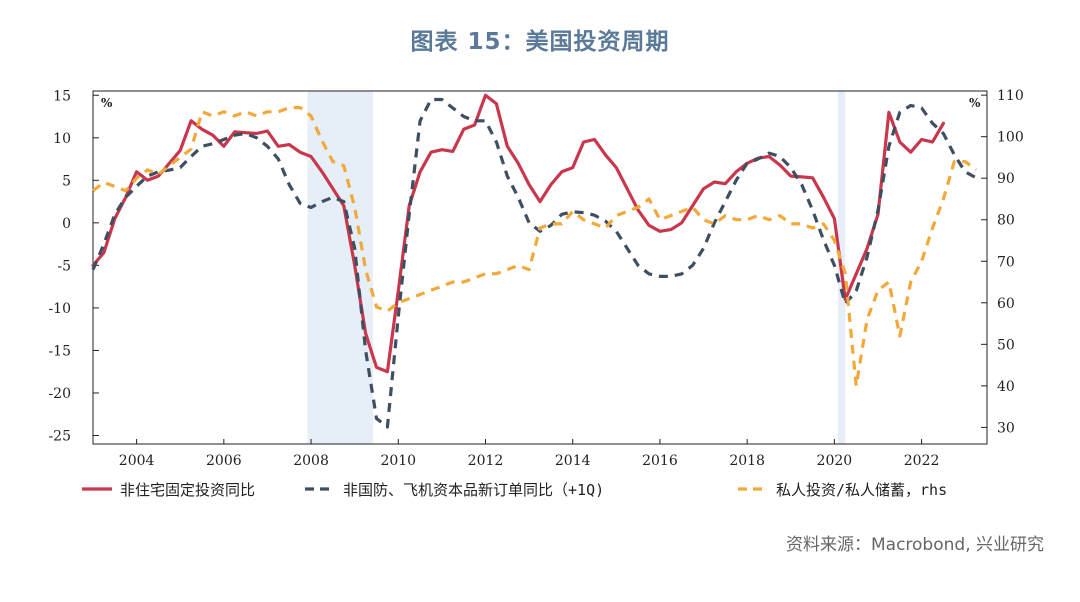 This screenshot has height=602, width=1080. I want to click on left-axis-tick-label: 0, so click(66, 224).